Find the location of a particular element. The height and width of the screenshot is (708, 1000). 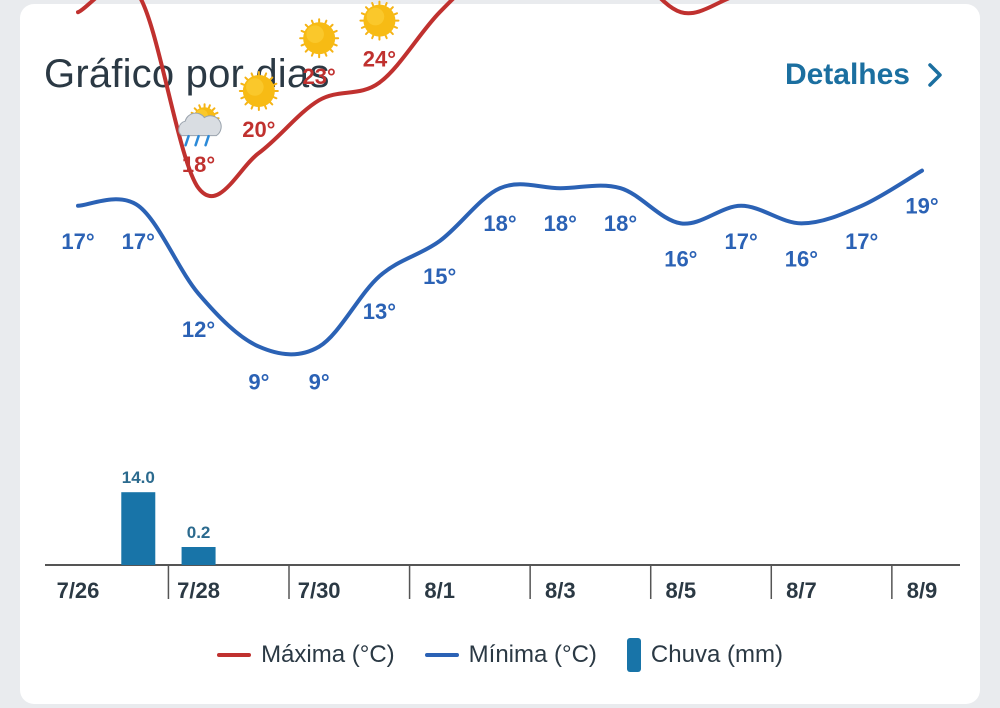

details-link: Detalhes is located at coordinates (863, 75).